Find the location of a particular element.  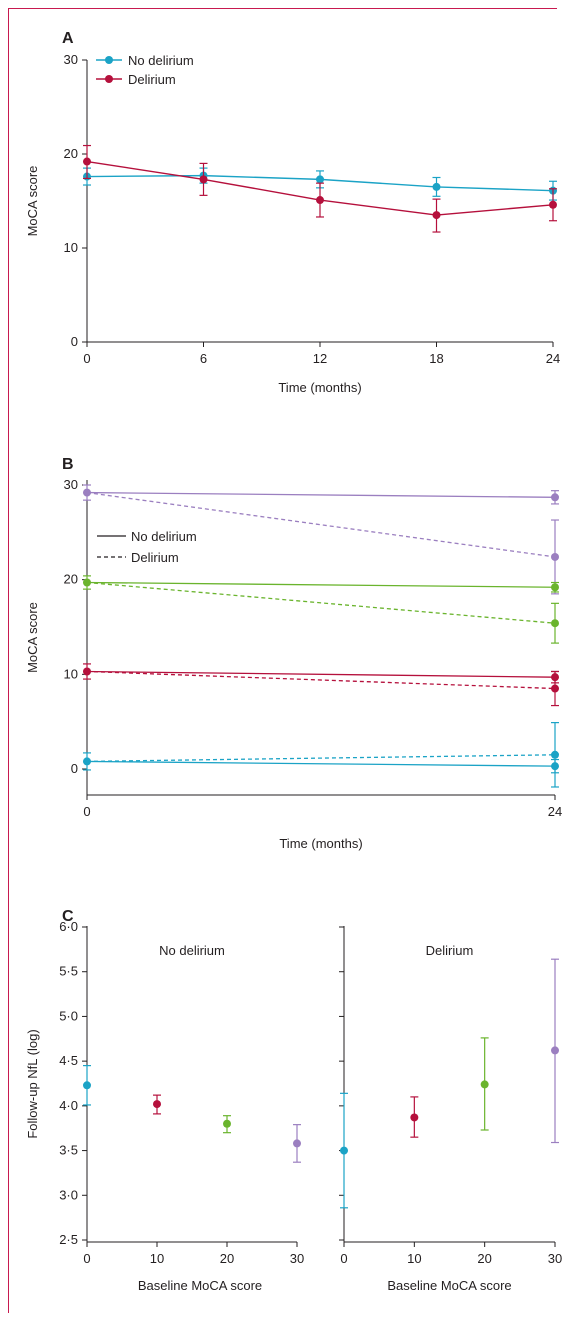

panel-b-label: B is located at coordinates (68, 464).